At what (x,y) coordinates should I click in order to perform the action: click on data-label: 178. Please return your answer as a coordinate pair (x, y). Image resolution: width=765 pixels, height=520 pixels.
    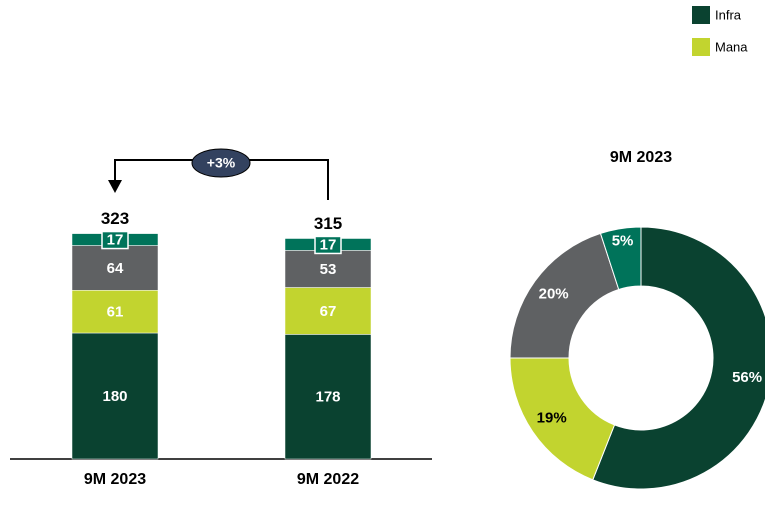
    Looking at the image, I should click on (327, 397).